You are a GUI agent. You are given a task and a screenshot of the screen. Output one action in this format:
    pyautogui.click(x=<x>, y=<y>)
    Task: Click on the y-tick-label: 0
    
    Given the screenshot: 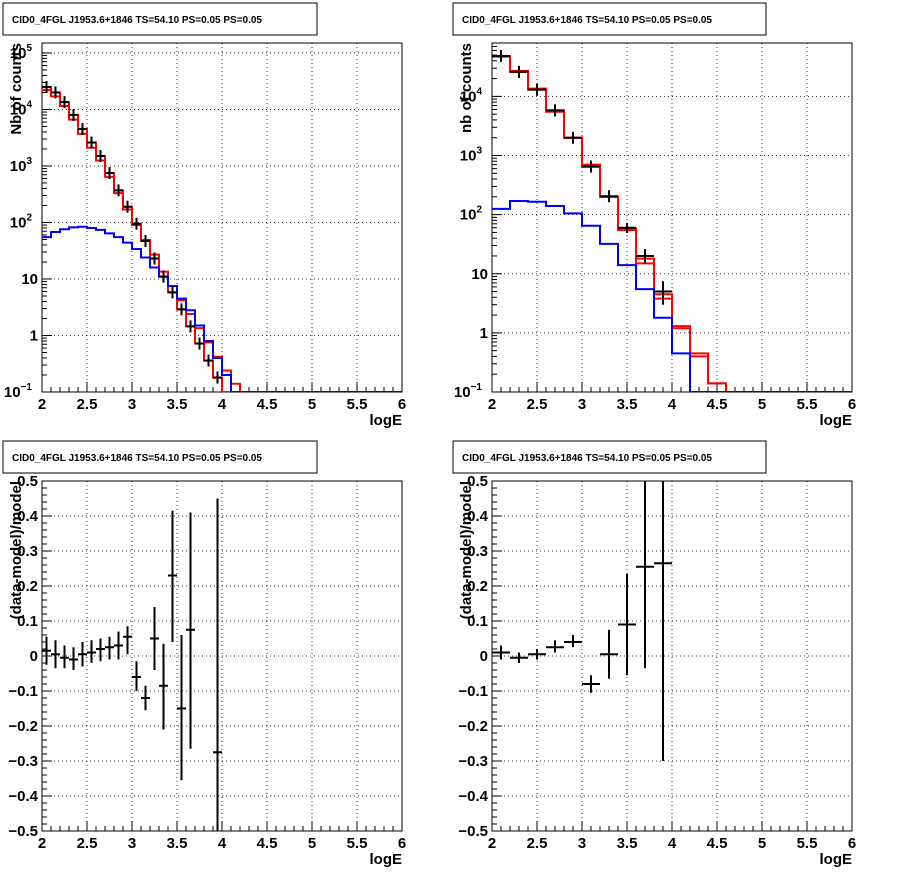 What is the action you would take?
    pyautogui.click(x=484, y=656)
    